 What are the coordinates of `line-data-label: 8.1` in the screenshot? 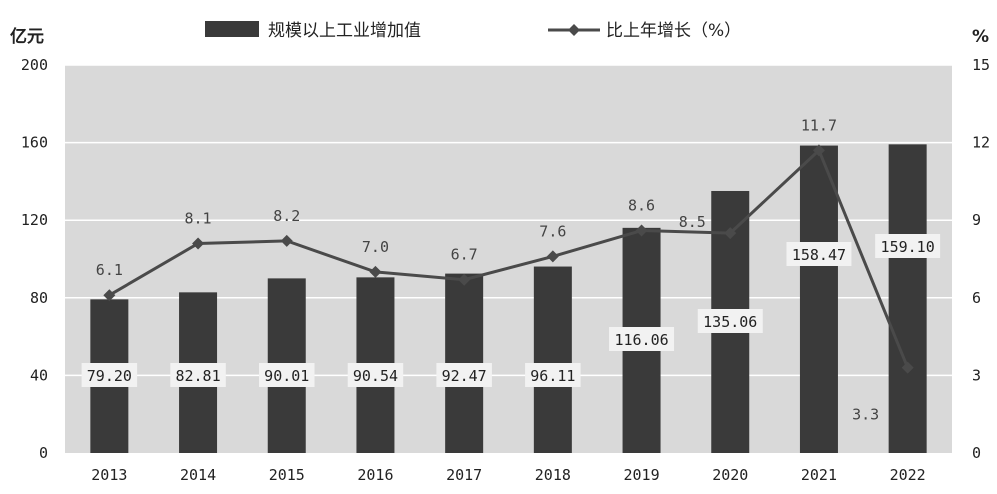 It's located at (198, 218).